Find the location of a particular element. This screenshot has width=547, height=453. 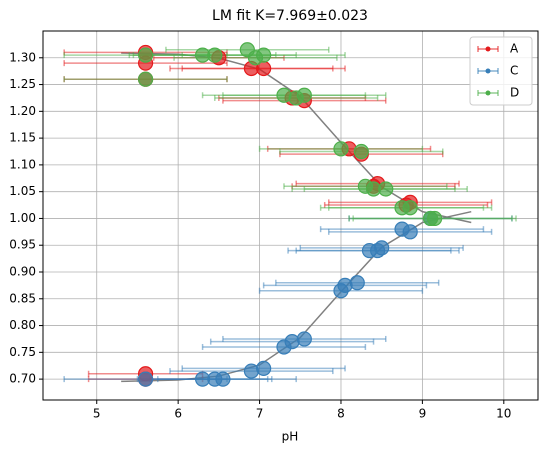

y-tick-label: 1.10 is located at coordinates (22, 164).